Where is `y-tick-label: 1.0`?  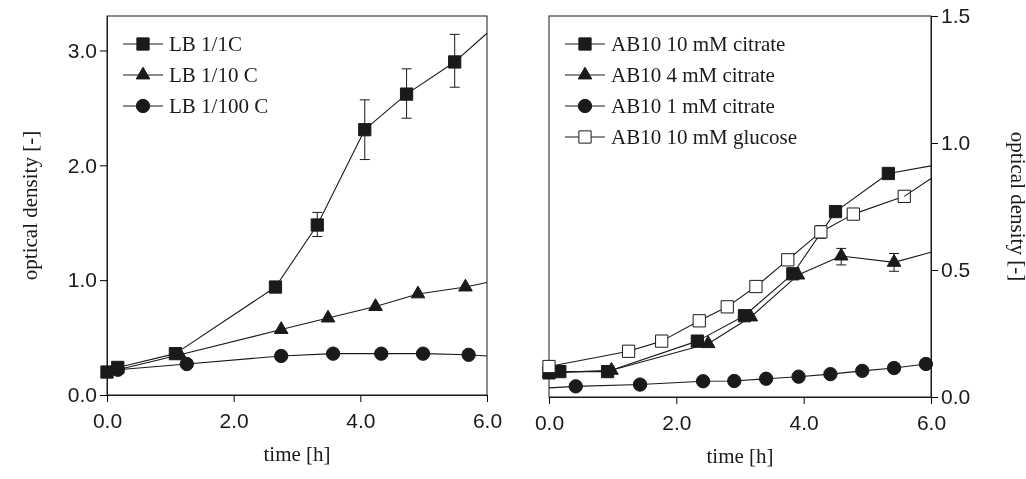
y-tick-label: 1.0 is located at coordinates (82, 280).